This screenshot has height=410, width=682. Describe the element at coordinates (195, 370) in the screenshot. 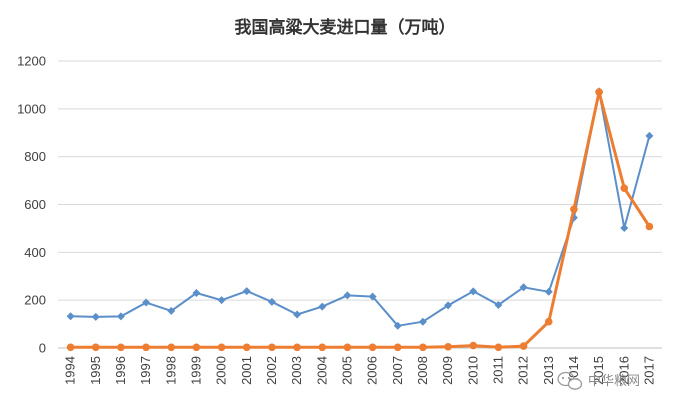

I see `x-tick-label: 1999` at that location.